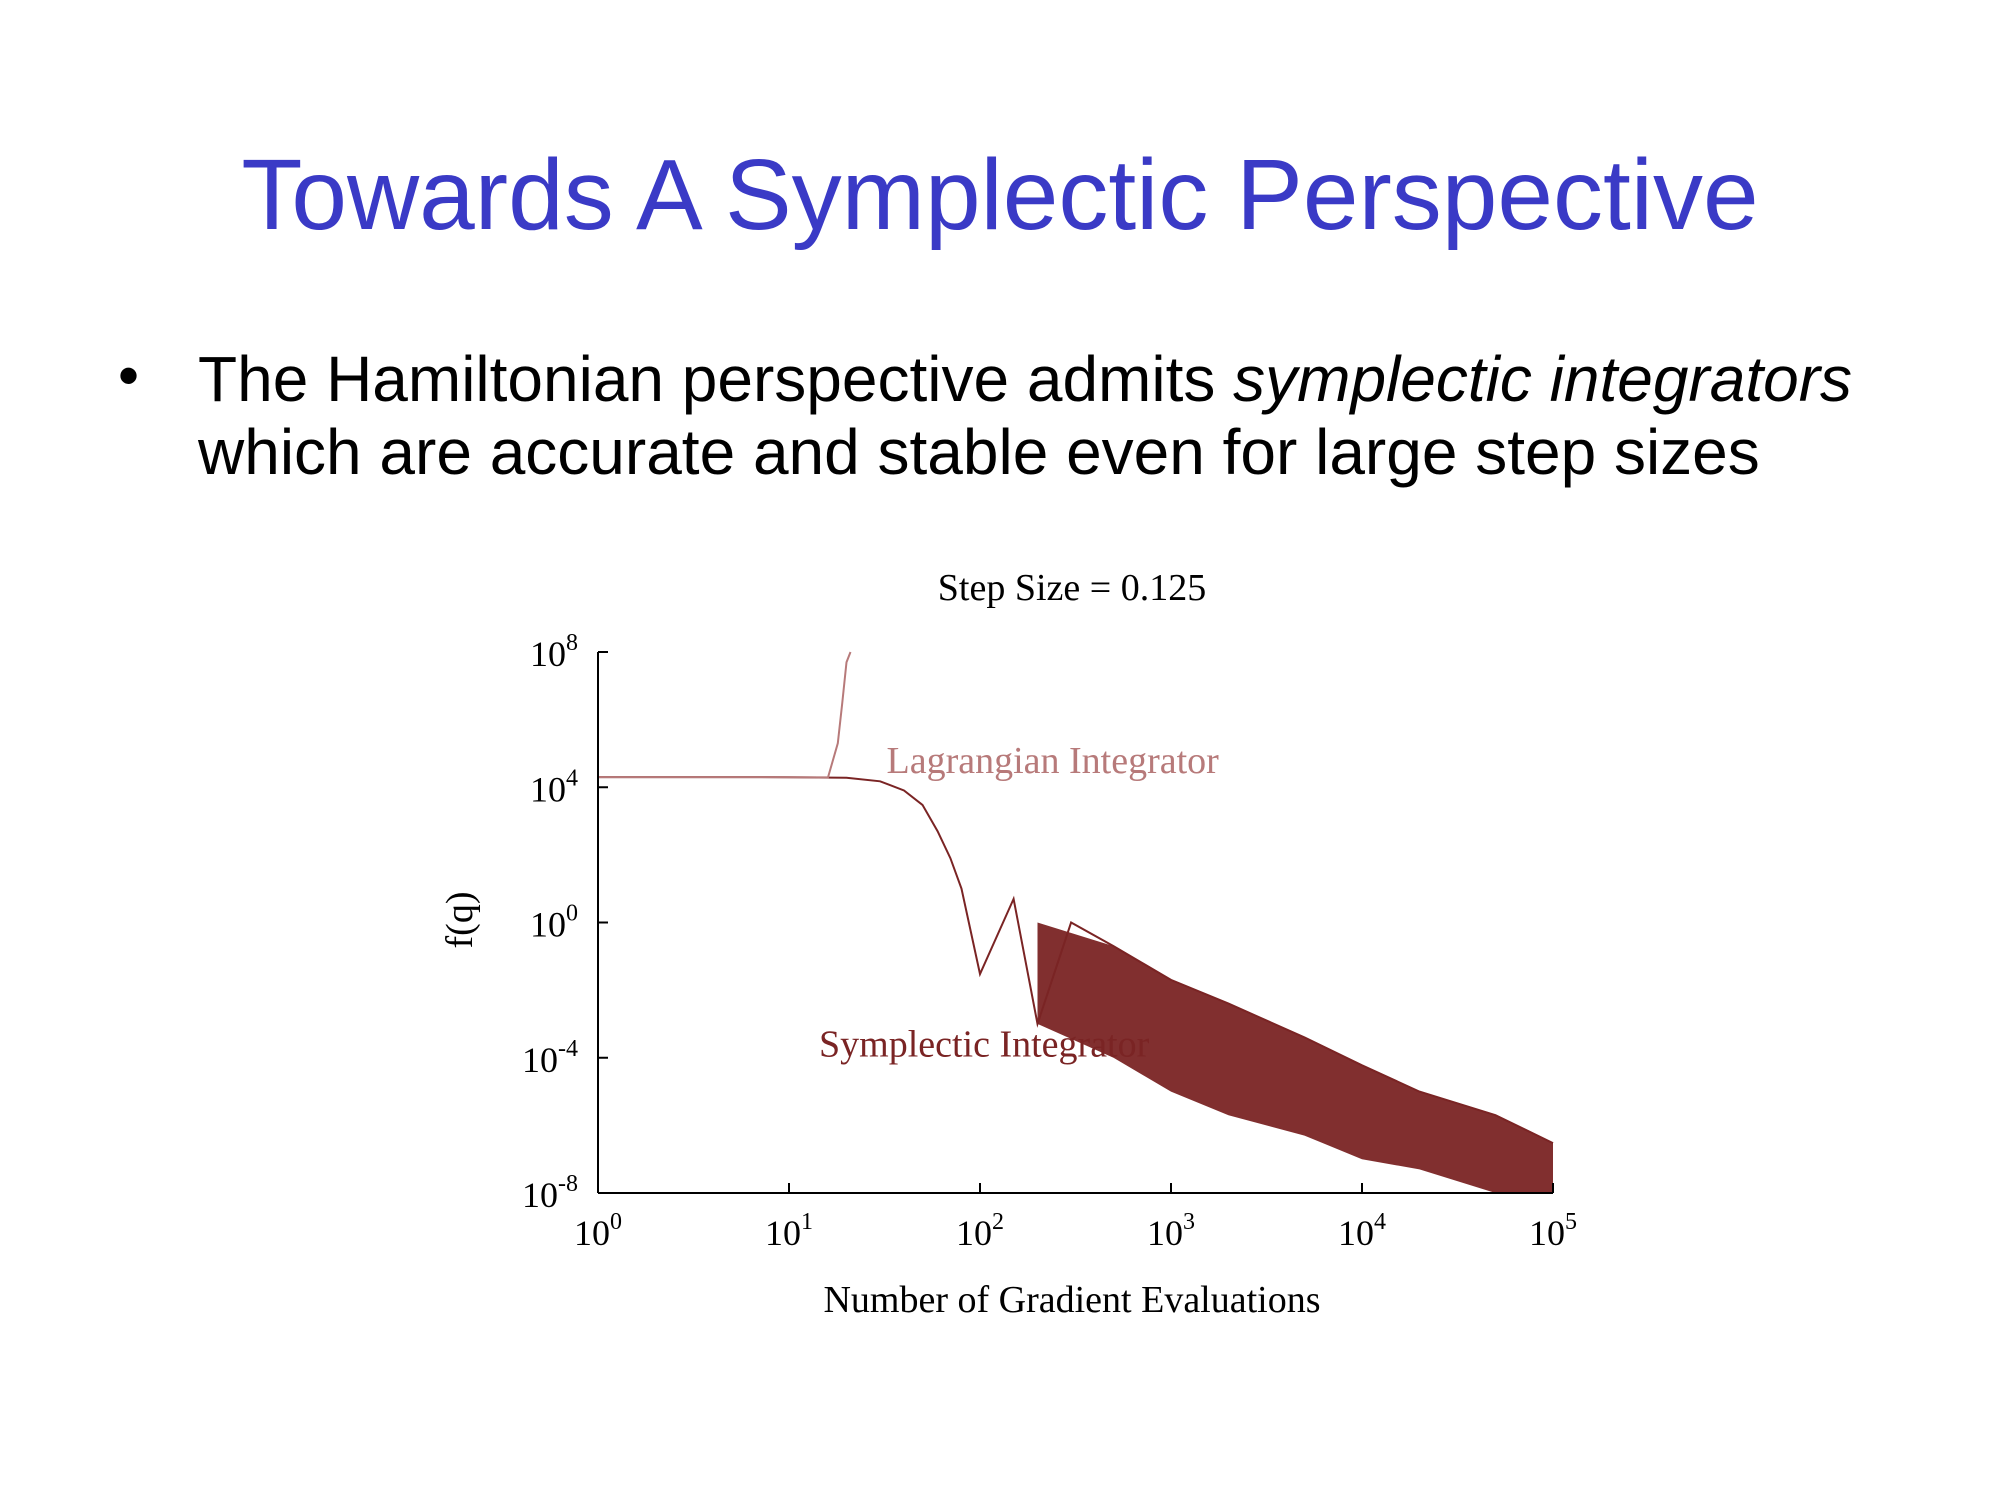 The width and height of the screenshot is (2000, 1500). I want to click on symplectic-envelope, so click(1295, 1057).